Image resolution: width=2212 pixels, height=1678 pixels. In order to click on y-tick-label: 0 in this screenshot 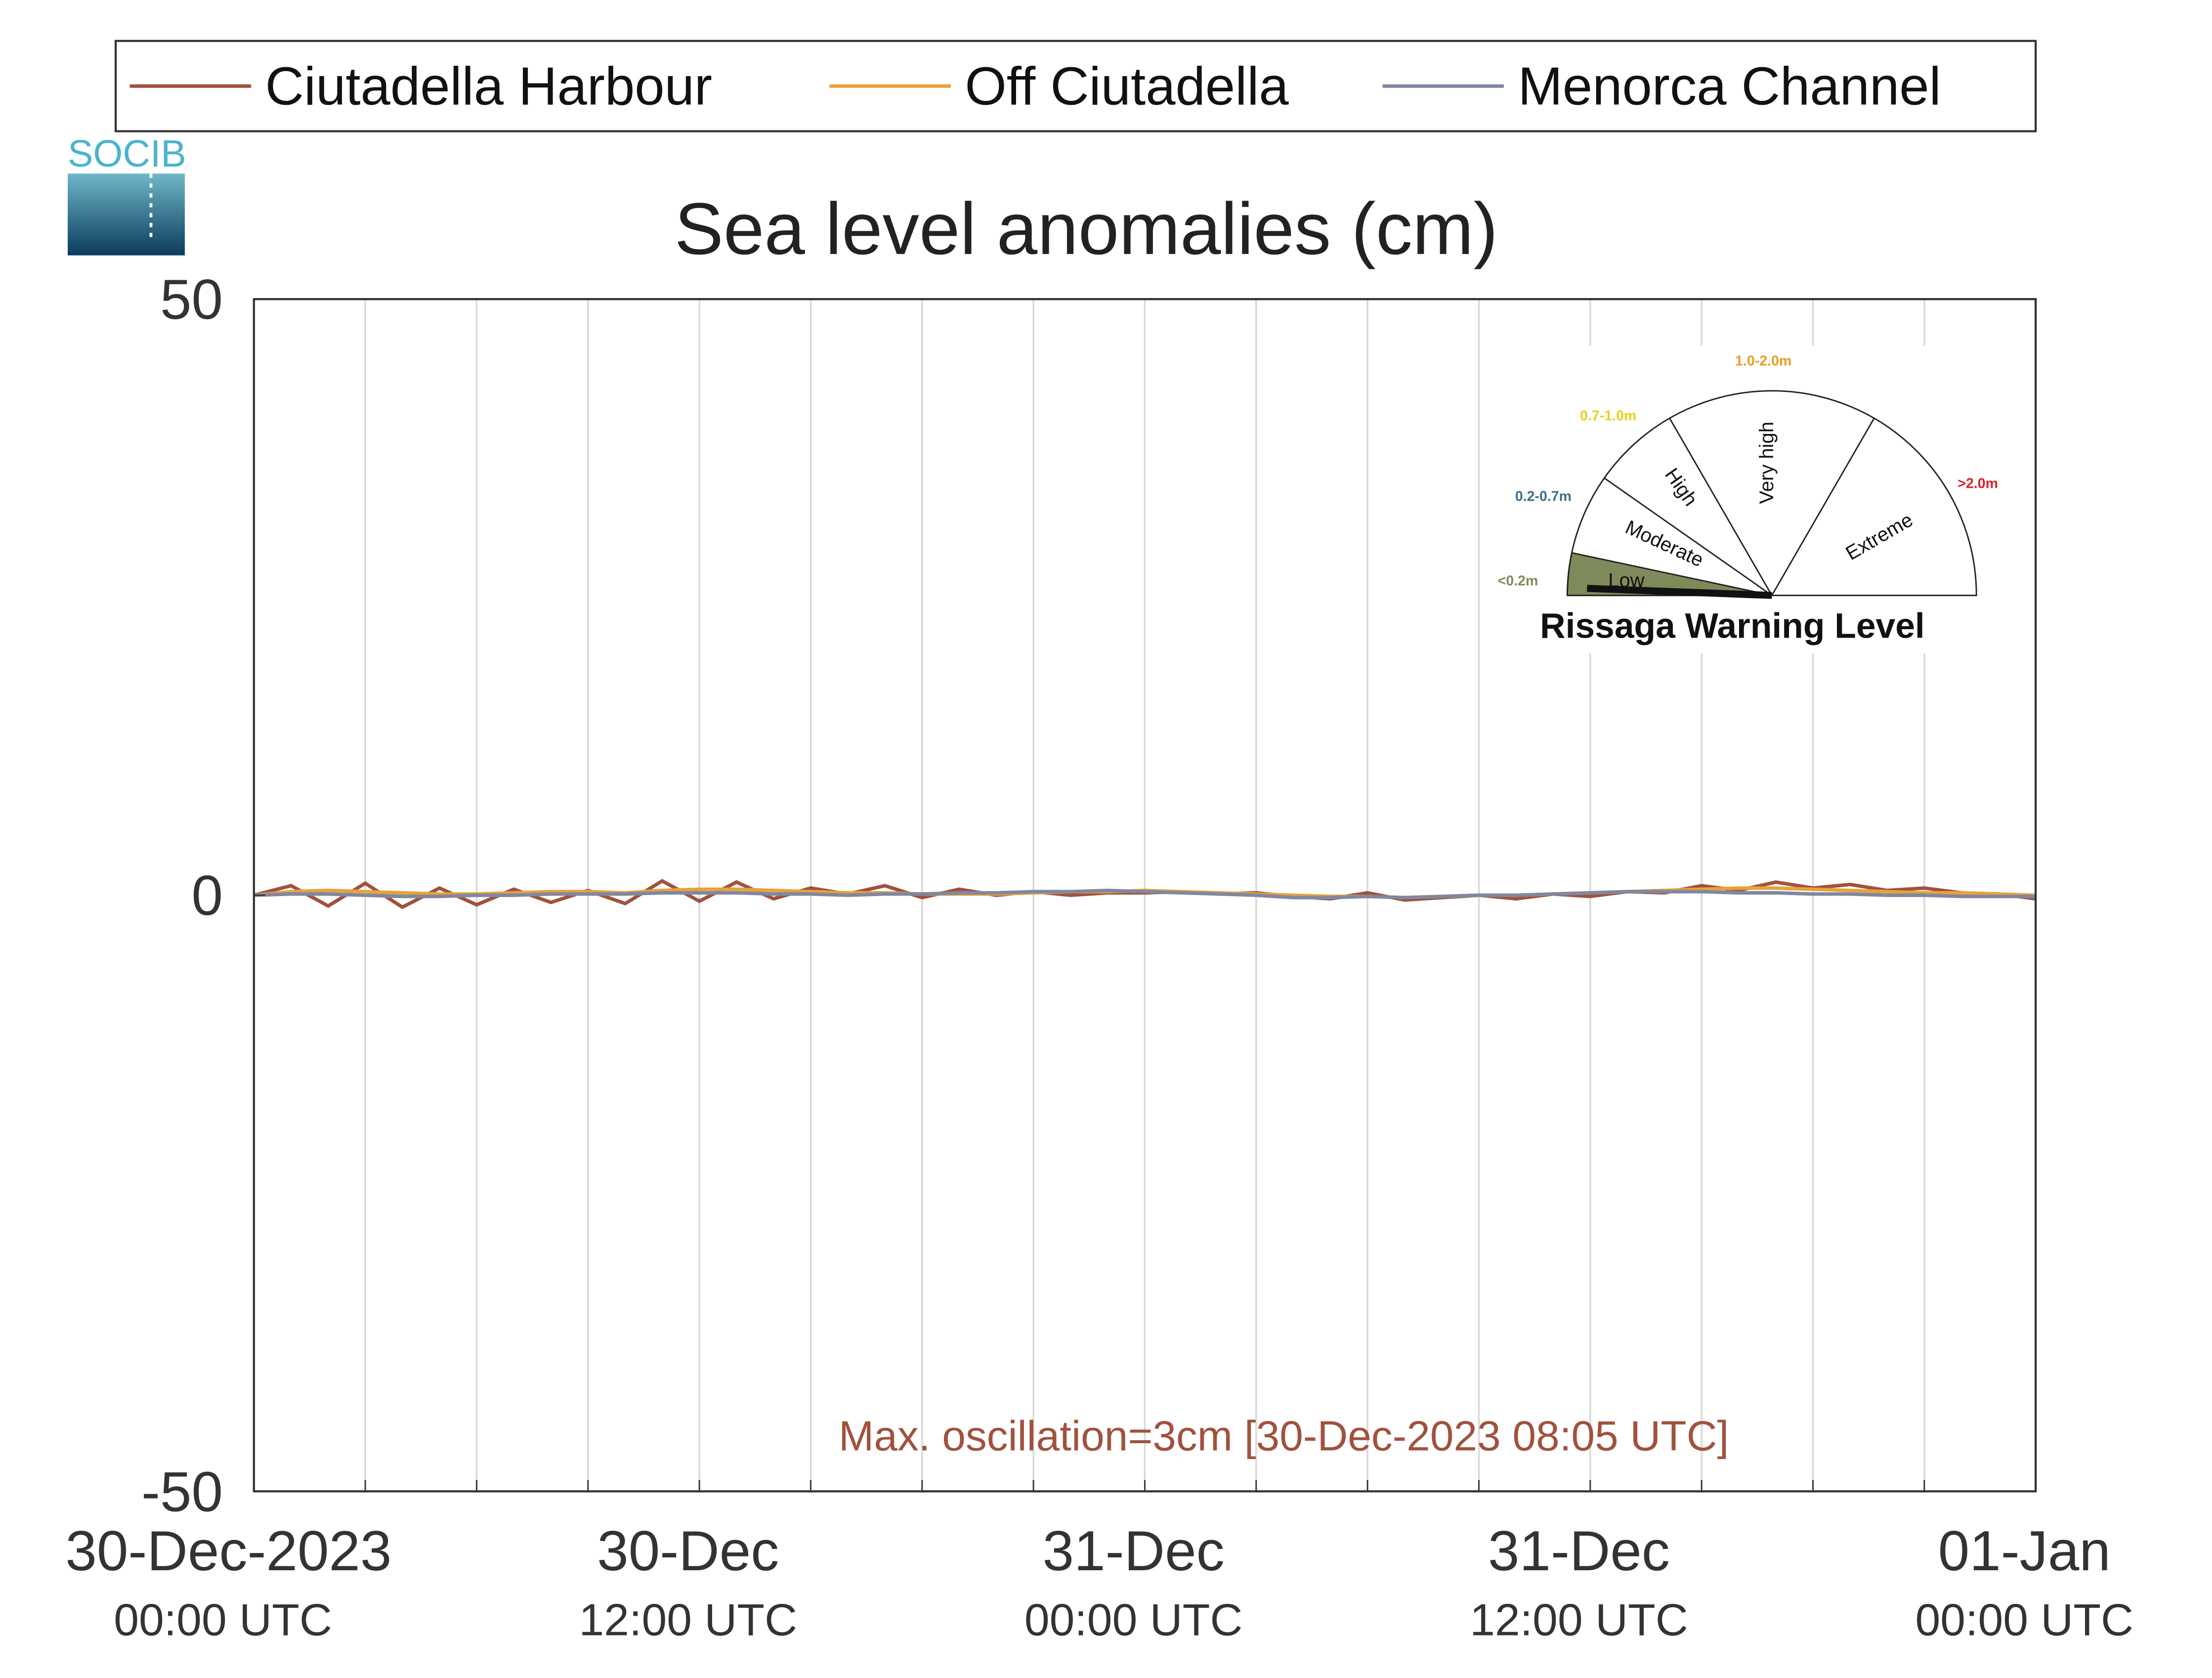, I will do `click(207, 895)`.